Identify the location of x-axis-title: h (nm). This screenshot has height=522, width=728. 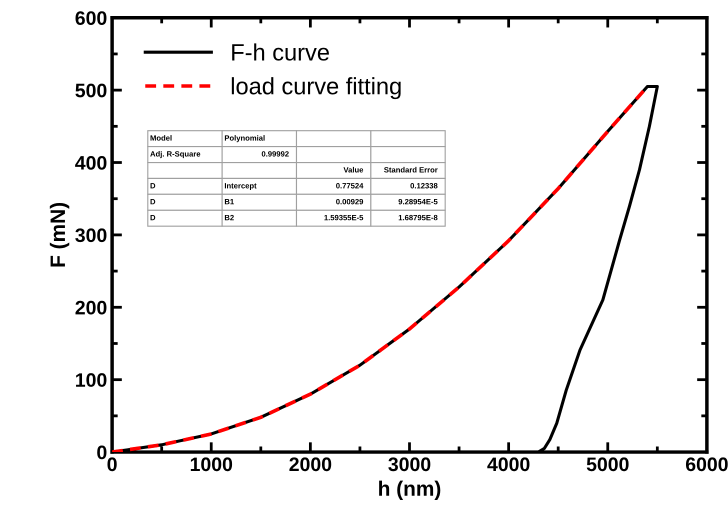
(409, 490).